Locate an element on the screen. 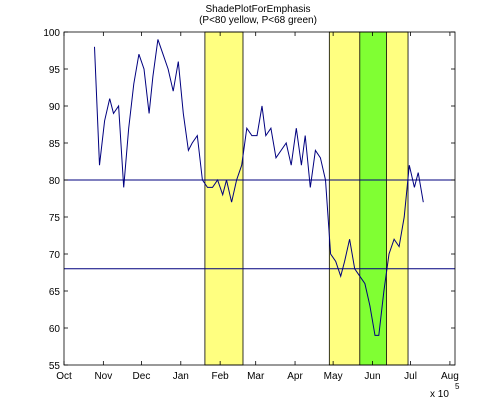 The width and height of the screenshot is (500, 409). x-tick-label: May is located at coordinates (333, 376).